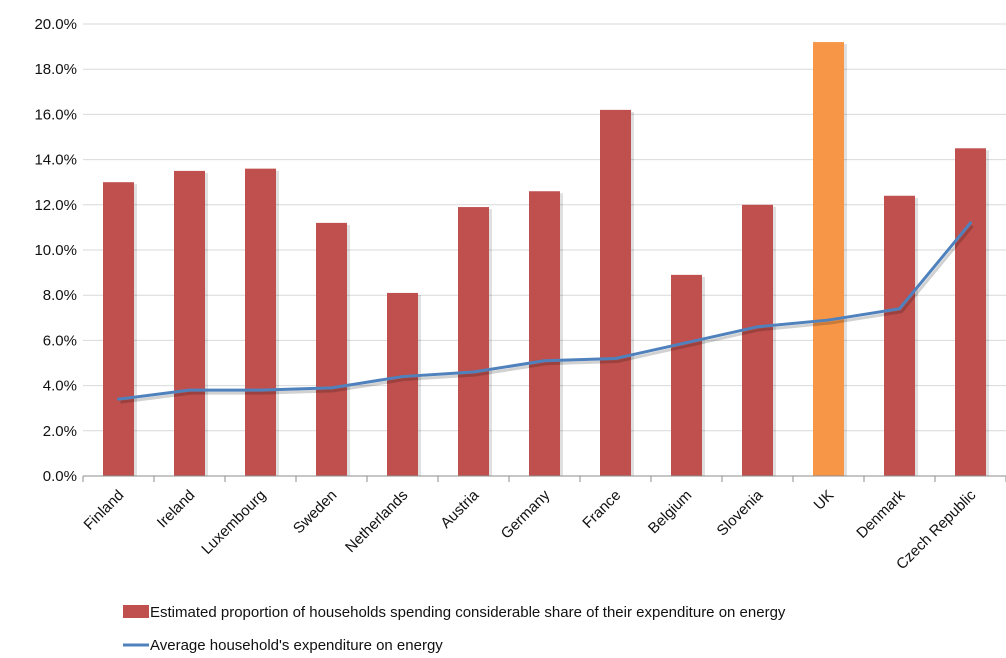 This screenshot has width=1006, height=658. What do you see at coordinates (189, 323) in the screenshot?
I see `bar-ireland` at bounding box center [189, 323].